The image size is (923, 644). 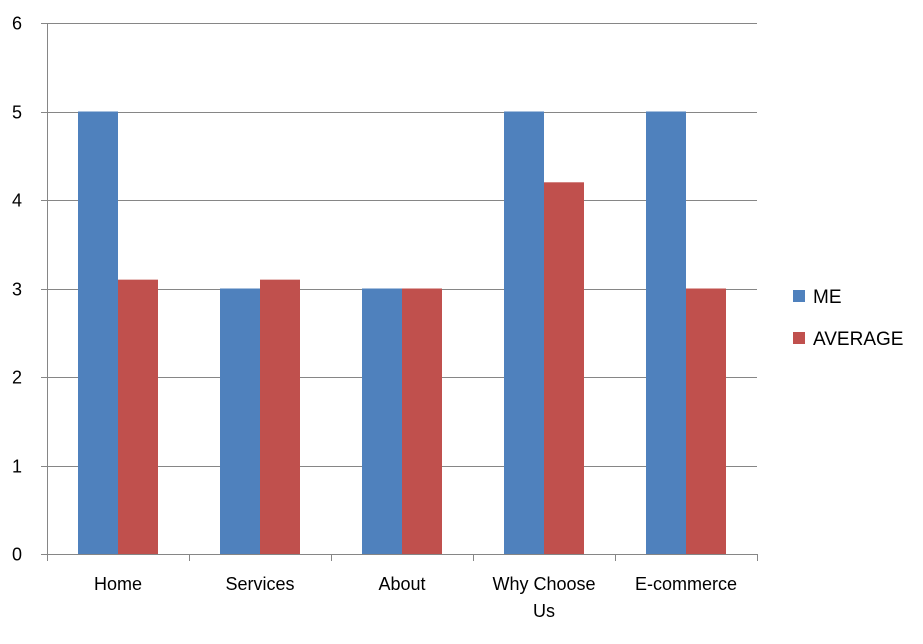 What do you see at coordinates (17, 24) in the screenshot?
I see `y-tick-label: 6` at bounding box center [17, 24].